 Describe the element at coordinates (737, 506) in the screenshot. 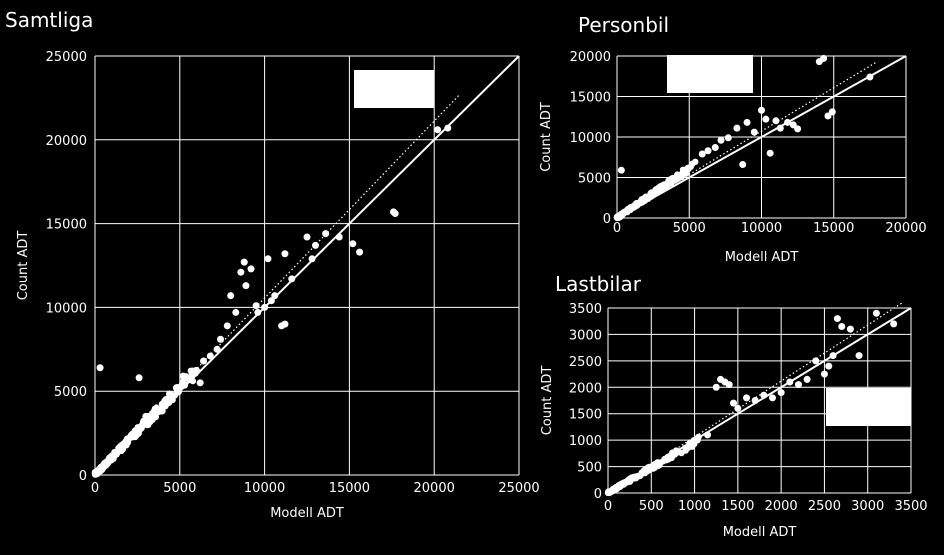

I see `x-tick-label: 1500` at that location.